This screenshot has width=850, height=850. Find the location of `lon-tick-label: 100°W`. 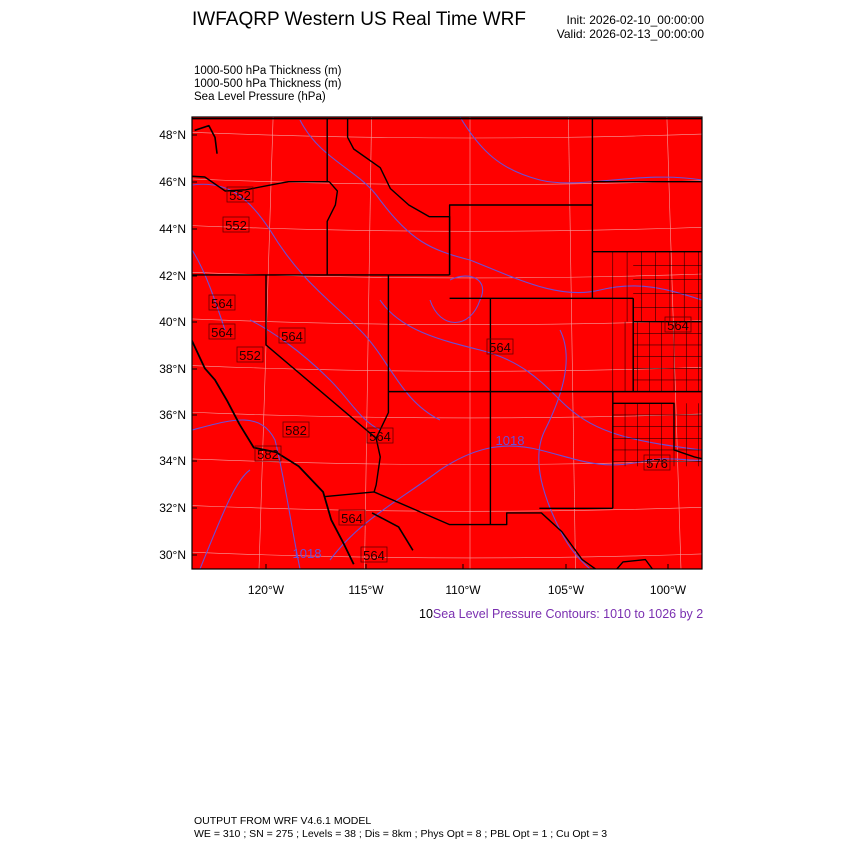

lon-tick-label: 100°W is located at coordinates (668, 590).